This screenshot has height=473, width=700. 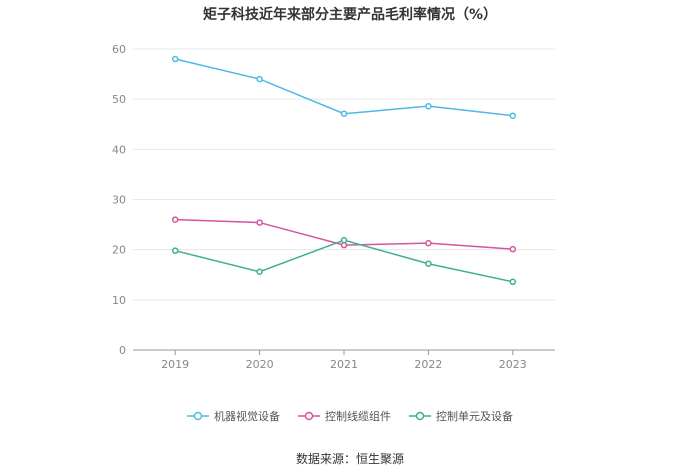 I want to click on y-tick-label: 30, so click(x=119, y=200).